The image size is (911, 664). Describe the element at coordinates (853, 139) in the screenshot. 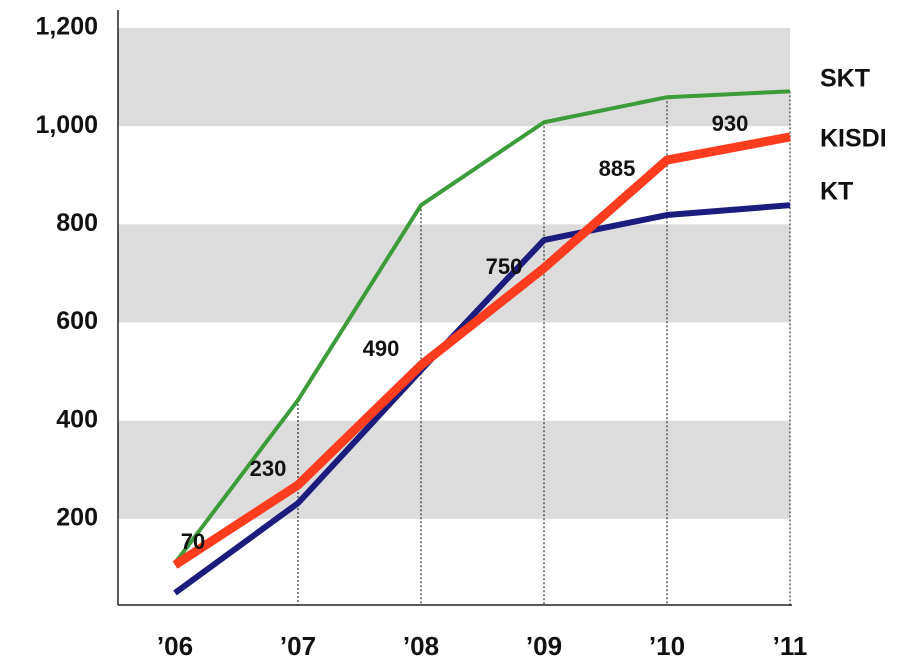

I see `series-label: KISDI` at that location.